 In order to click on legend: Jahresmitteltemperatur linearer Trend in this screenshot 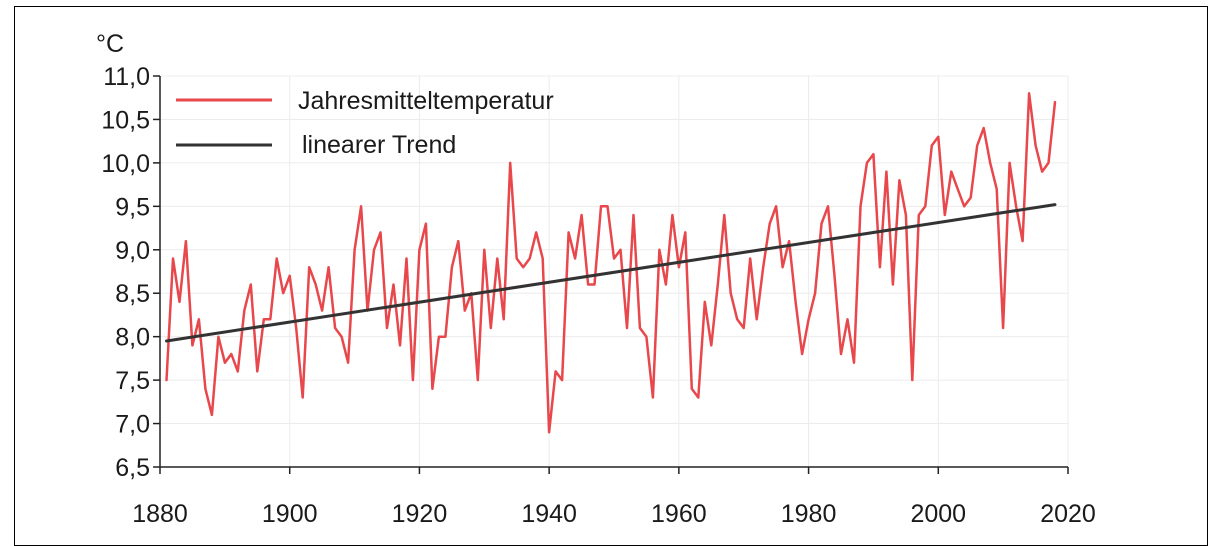, I will do `click(365, 123)`.